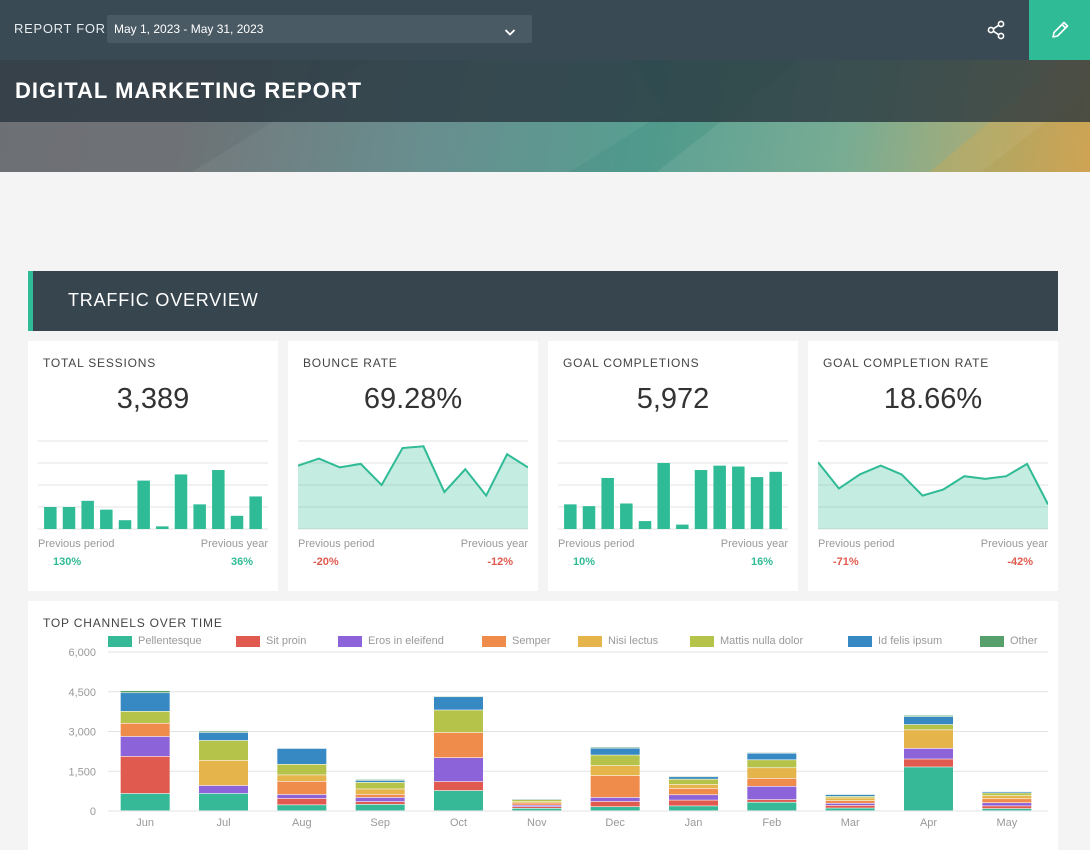  I want to click on previous-year-change: -12%, so click(500, 562).